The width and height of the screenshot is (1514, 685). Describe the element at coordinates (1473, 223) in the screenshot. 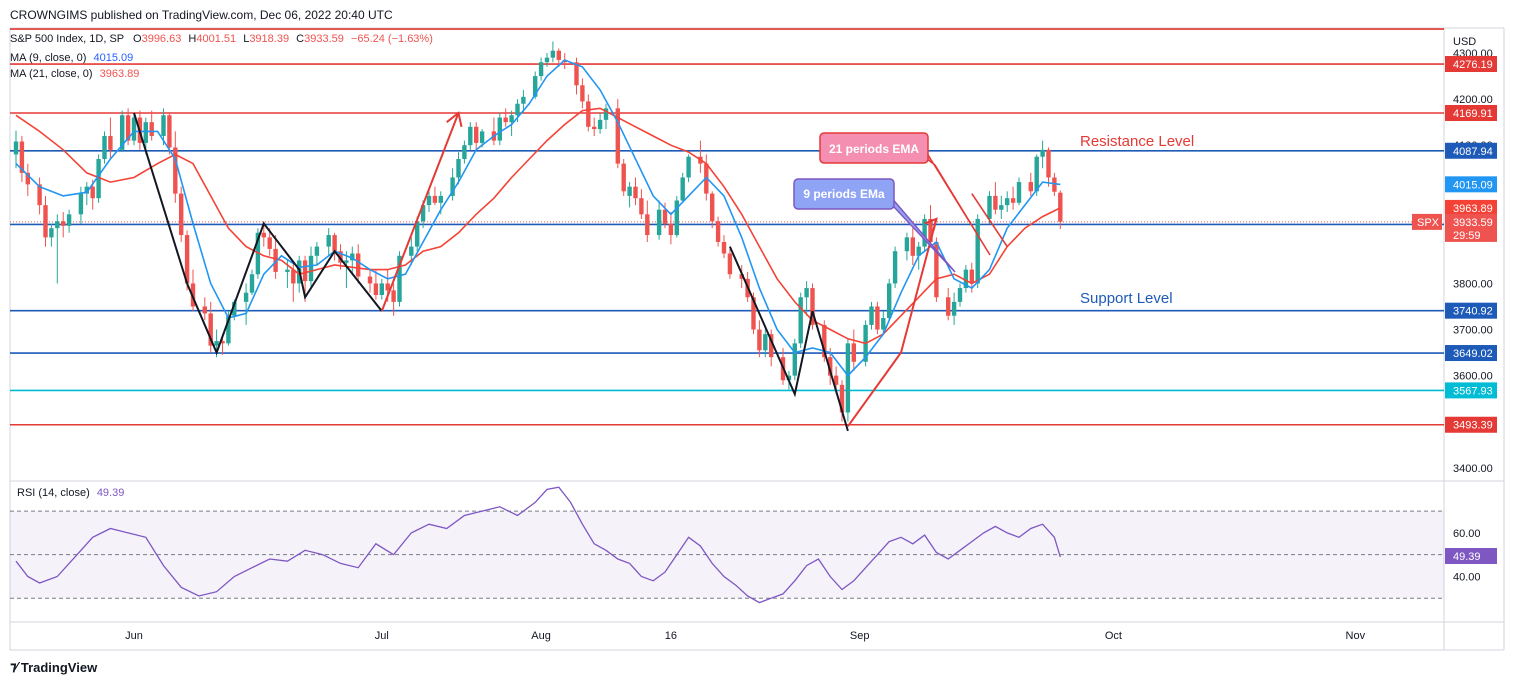

I see `current-price-tag: 3933.59` at that location.